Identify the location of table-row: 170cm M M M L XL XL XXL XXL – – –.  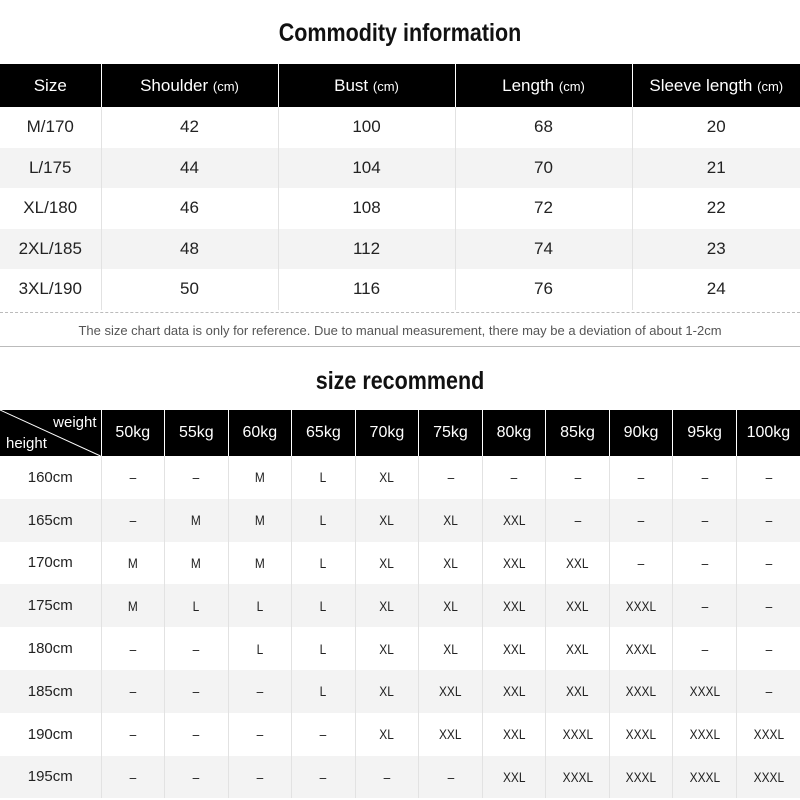
(400, 563).